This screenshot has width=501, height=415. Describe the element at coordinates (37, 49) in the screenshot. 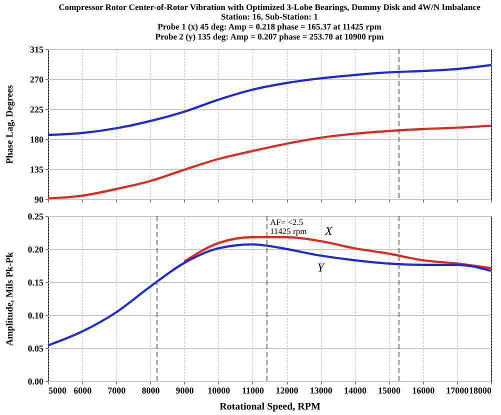

I see `y-tick-label: 315` at that location.